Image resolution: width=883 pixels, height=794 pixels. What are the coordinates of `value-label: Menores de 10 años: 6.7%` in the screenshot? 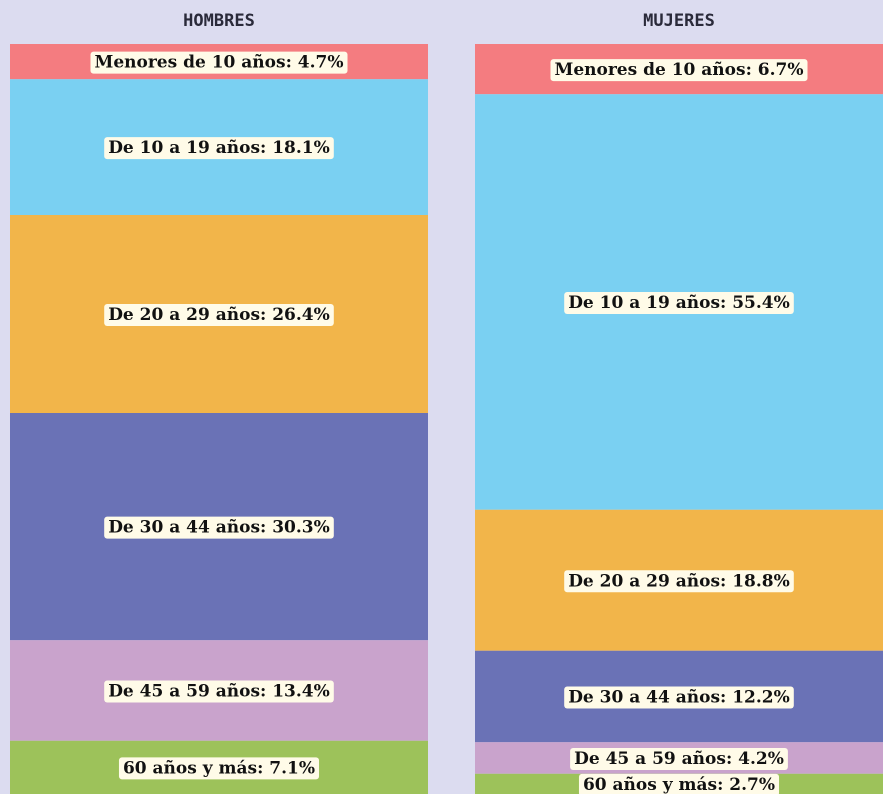 It's located at (679, 70).